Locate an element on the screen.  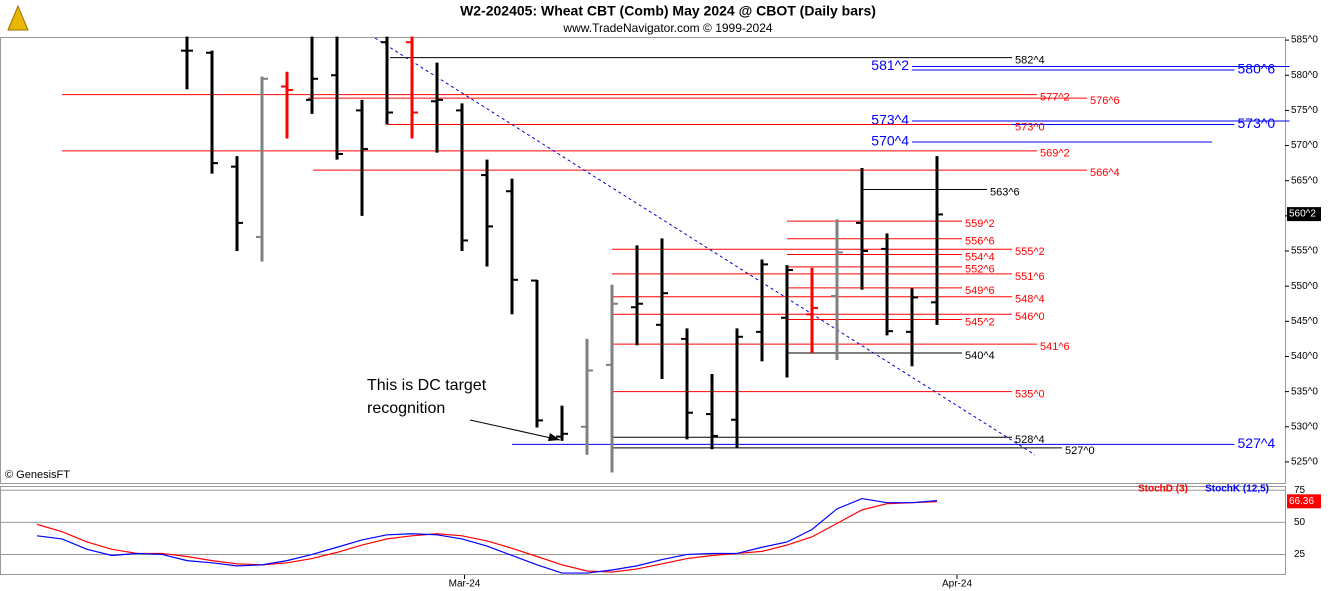
source: © GenesisFT is located at coordinates (37, 475).